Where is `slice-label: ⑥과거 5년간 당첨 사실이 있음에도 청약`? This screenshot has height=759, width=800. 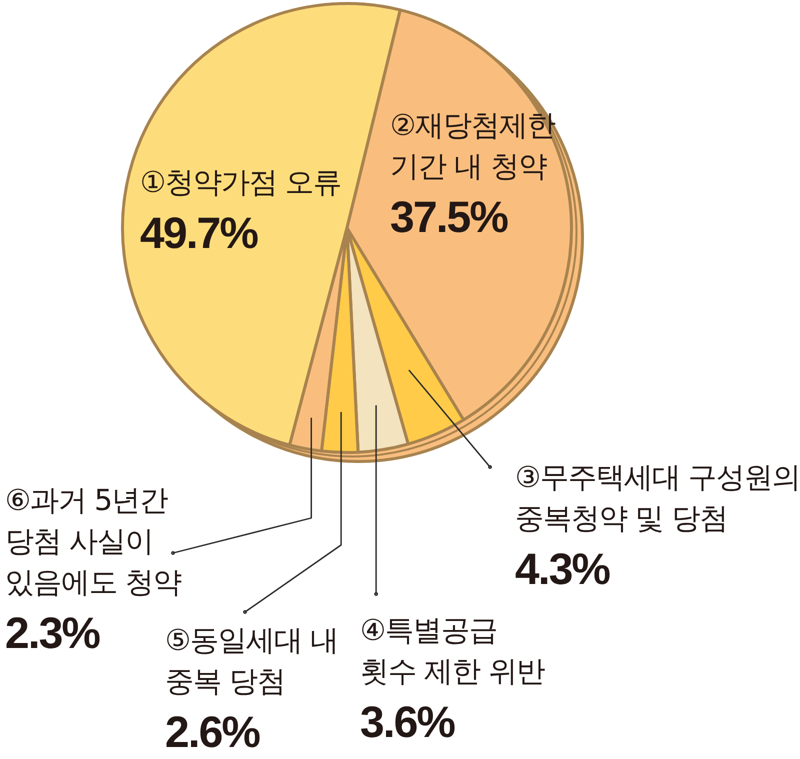 slice-label: ⑥과거 5년간 당첨 사실이 있음에도 청약 is located at coordinates (93, 541).